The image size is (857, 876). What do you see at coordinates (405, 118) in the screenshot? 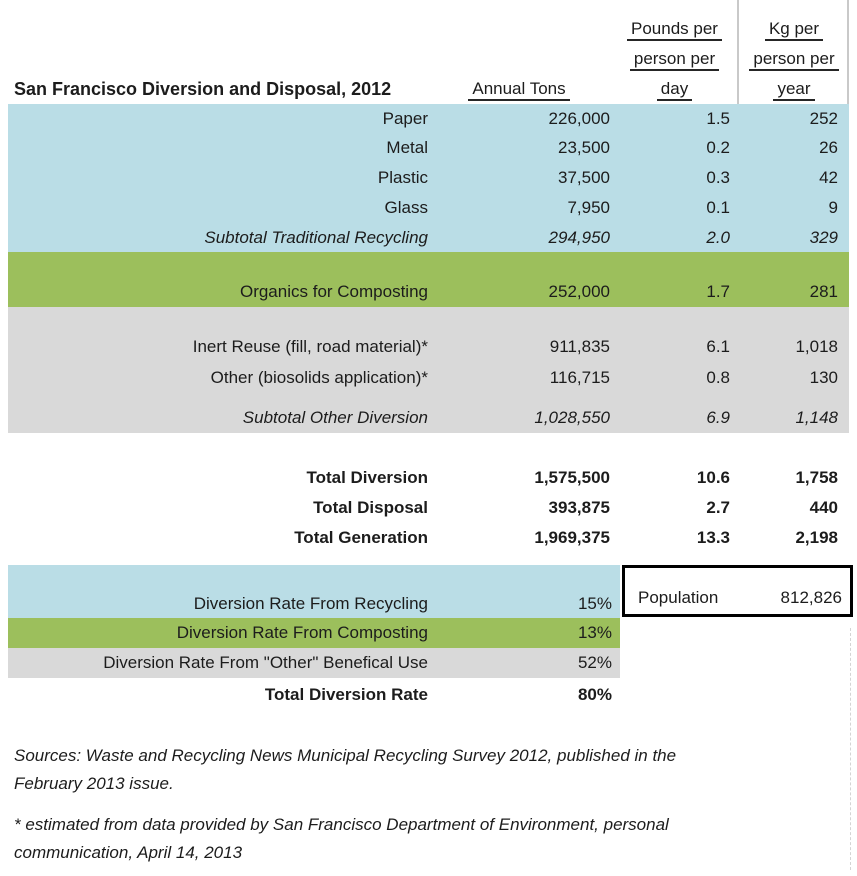
I see `row-label: Paper` at bounding box center [405, 118].